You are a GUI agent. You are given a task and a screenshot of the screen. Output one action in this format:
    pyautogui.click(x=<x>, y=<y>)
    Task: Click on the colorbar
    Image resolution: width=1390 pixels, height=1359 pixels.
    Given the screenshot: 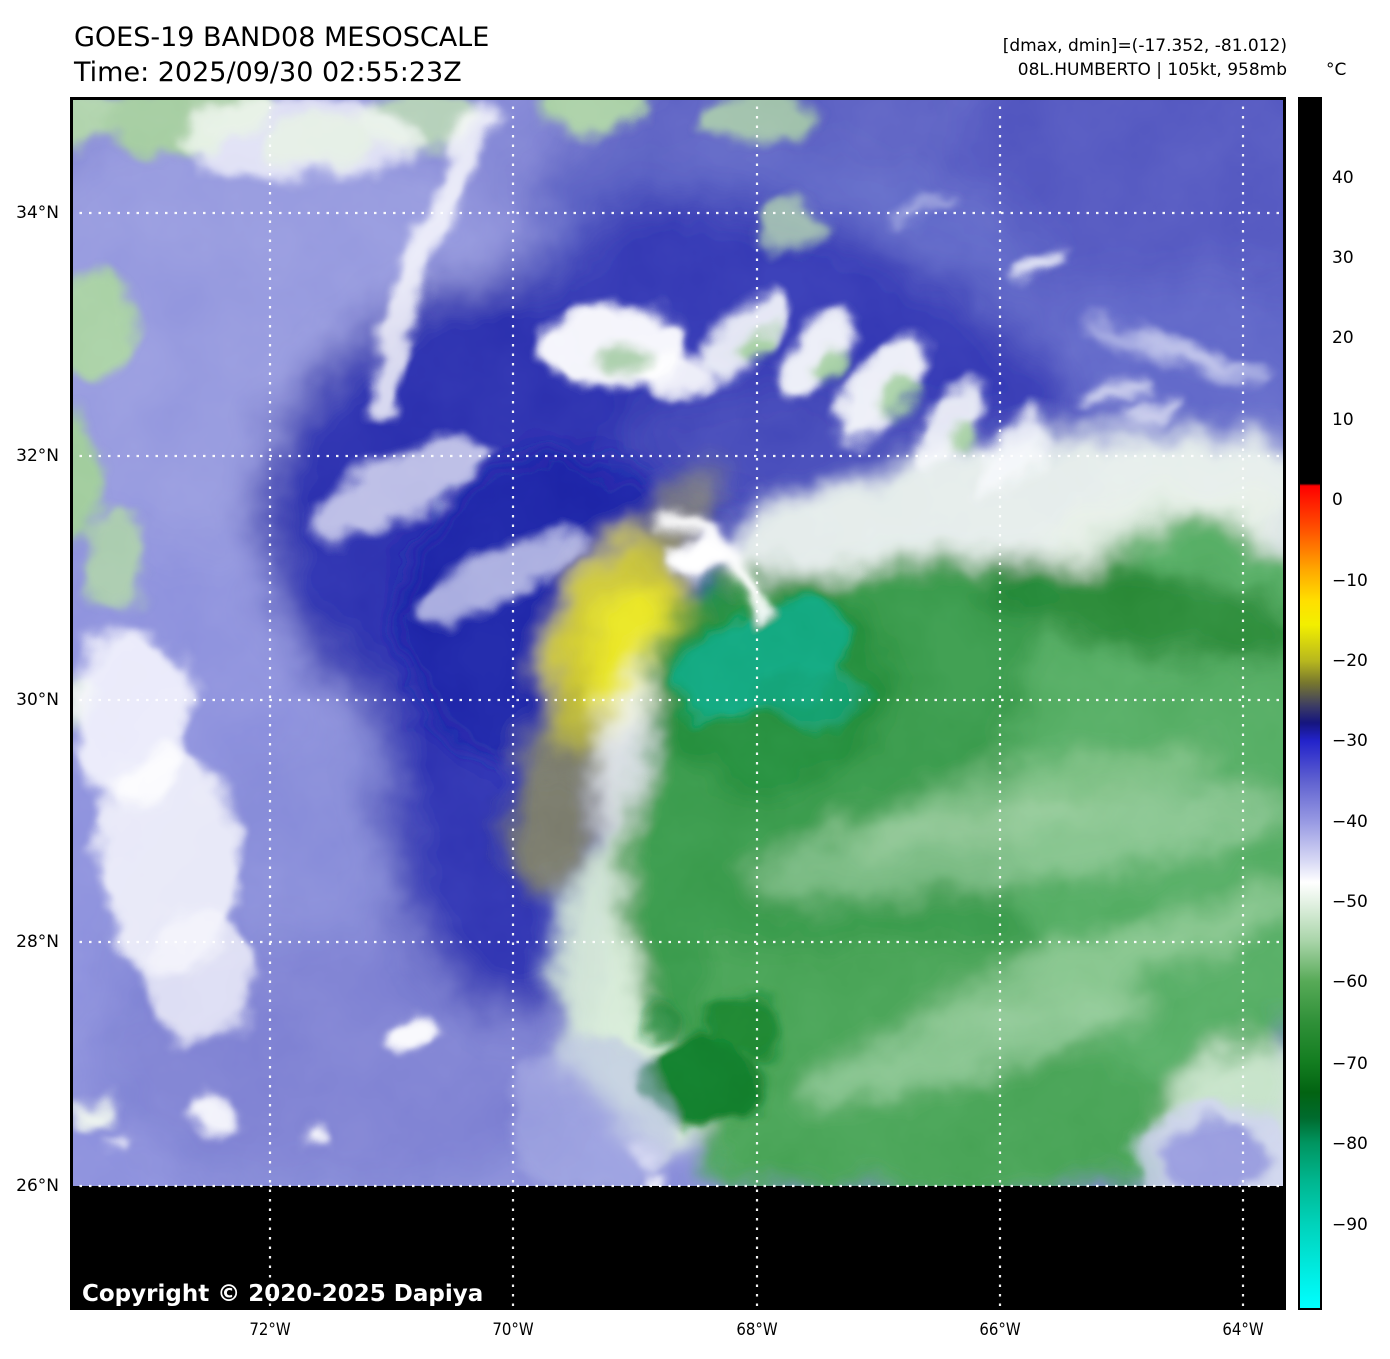 What is the action you would take?
    pyautogui.click(x=1310, y=703)
    